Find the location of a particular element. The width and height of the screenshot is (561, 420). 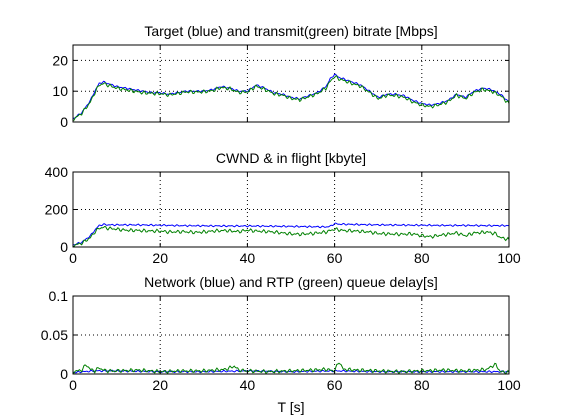

panel-title-cwnd: CWND & in flight [kbyte] is located at coordinates (291, 158).